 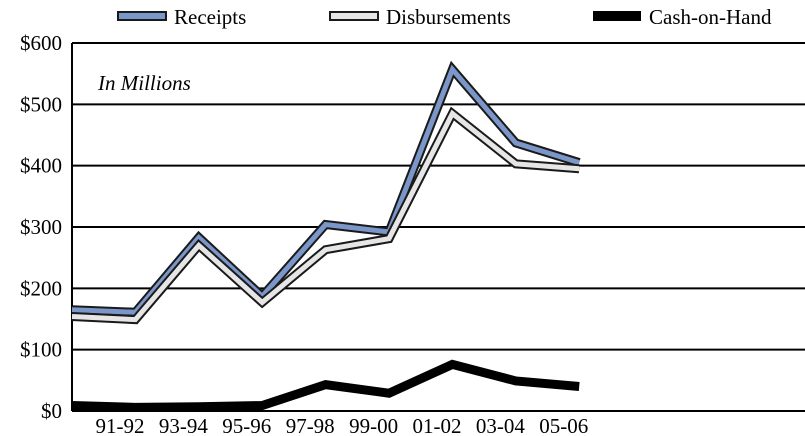 I want to click on y-tick-label: $200, so click(x=41, y=288).